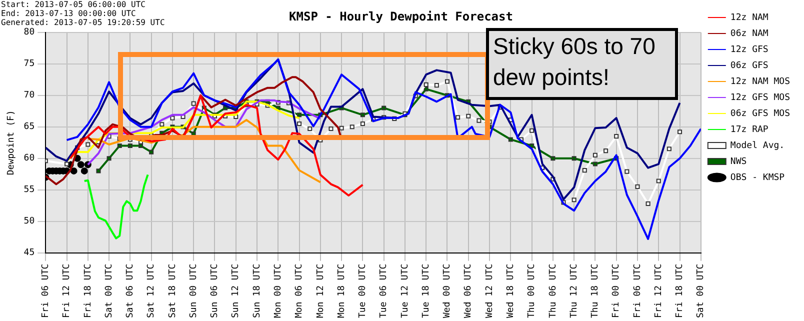 The width and height of the screenshot is (804, 321). What do you see at coordinates (447, 291) in the screenshot?
I see `x-tick-label: Wed 00 UTC` at bounding box center [447, 291].